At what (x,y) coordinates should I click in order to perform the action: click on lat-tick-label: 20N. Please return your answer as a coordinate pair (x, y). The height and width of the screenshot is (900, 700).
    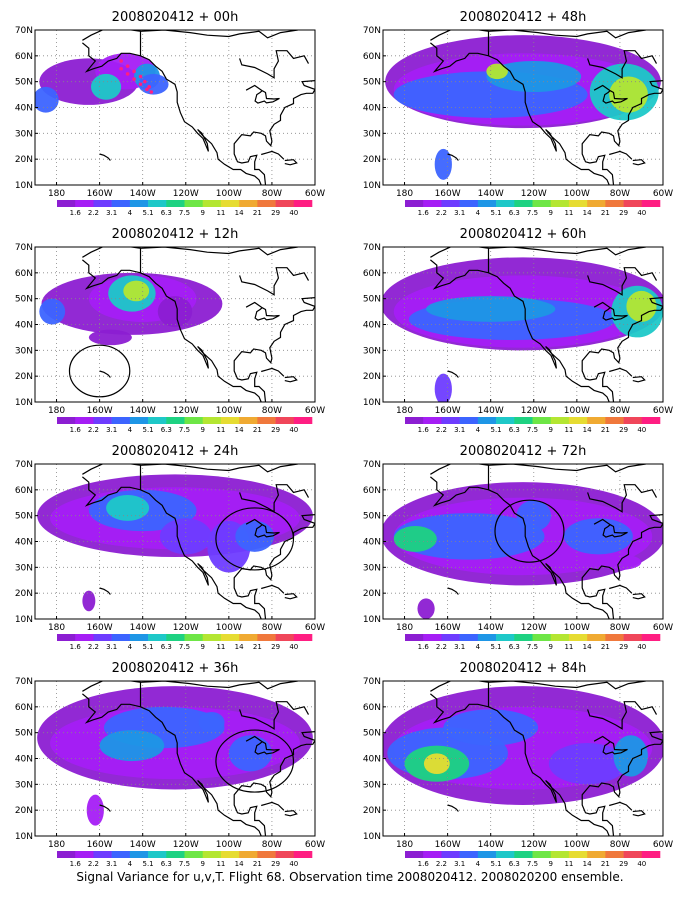
    Looking at the image, I should click on (24, 377).